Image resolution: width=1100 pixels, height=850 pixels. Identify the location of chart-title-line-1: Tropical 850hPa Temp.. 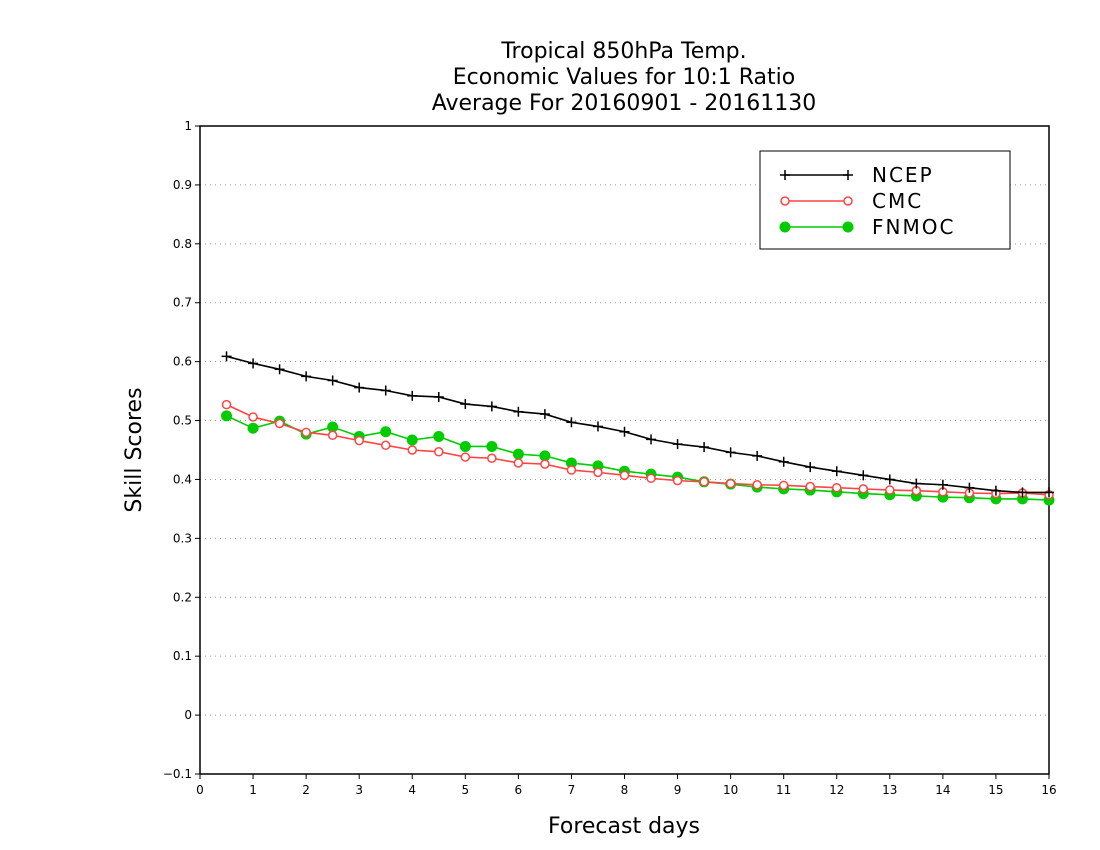
(623, 51).